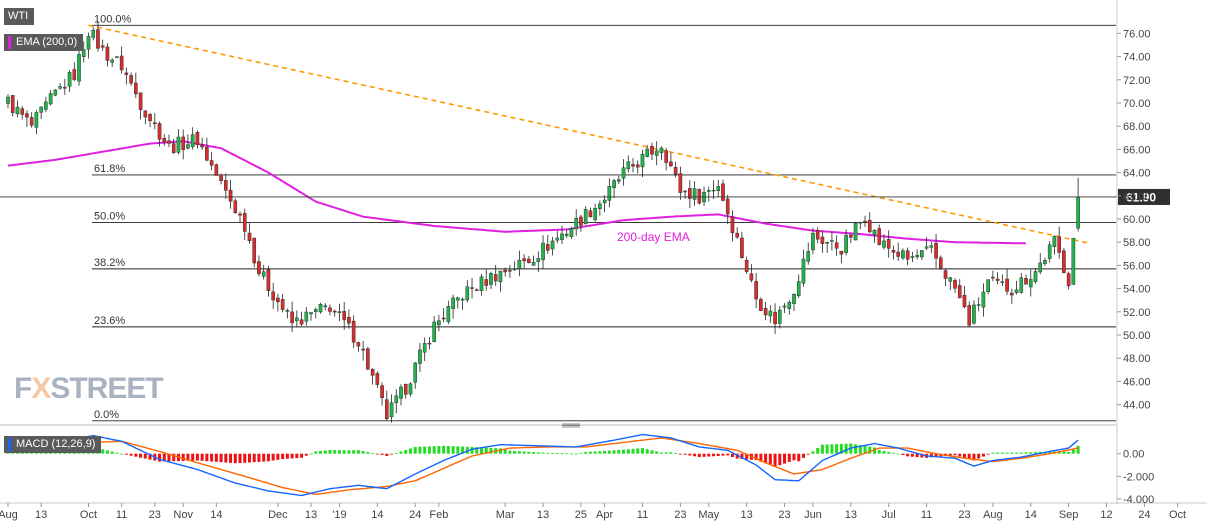 The height and width of the screenshot is (526, 1207). I want to click on macd-color-swatch, so click(9, 444).